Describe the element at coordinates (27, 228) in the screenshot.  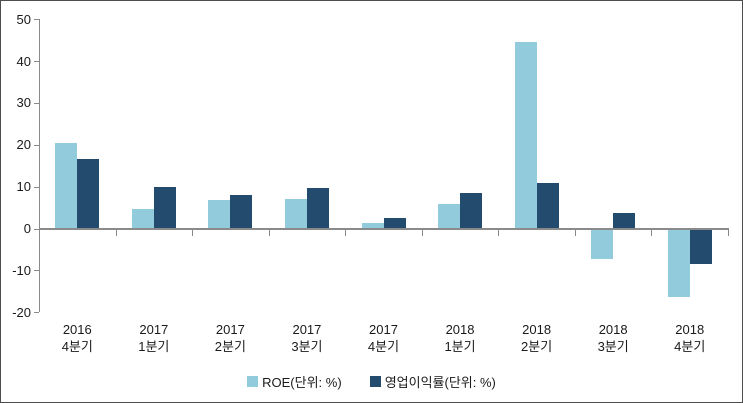
I see `y-axis-tick-label: 0` at that location.